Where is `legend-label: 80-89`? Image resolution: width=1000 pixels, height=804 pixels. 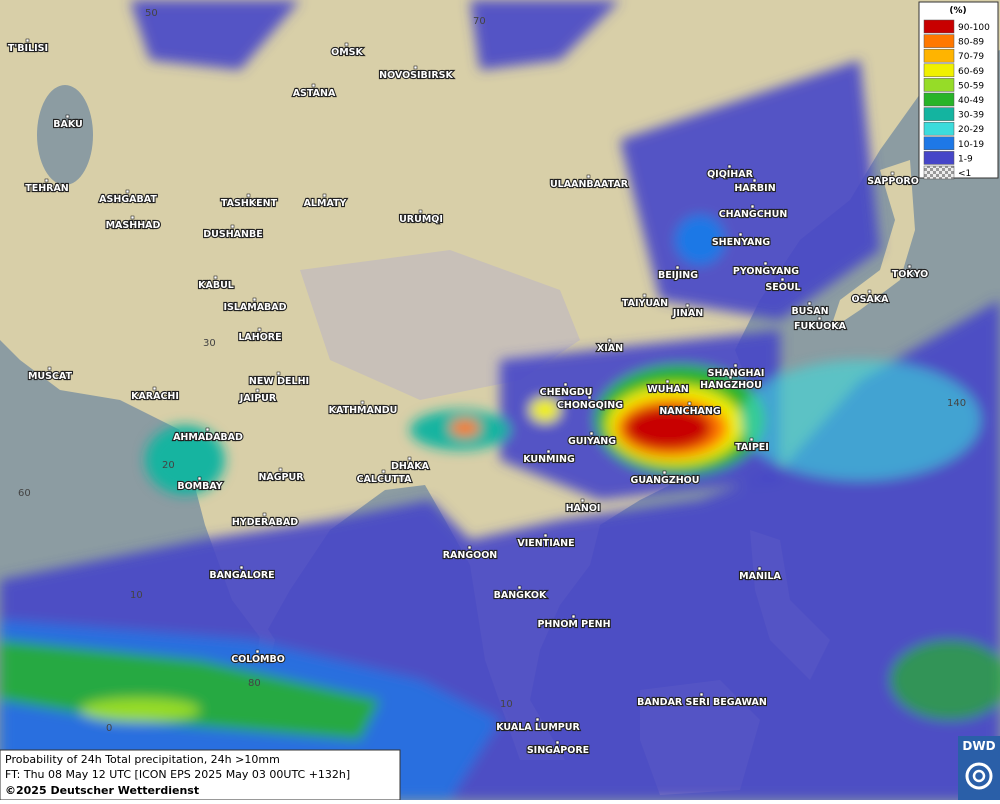 legend-label: 80-89 is located at coordinates (971, 43).